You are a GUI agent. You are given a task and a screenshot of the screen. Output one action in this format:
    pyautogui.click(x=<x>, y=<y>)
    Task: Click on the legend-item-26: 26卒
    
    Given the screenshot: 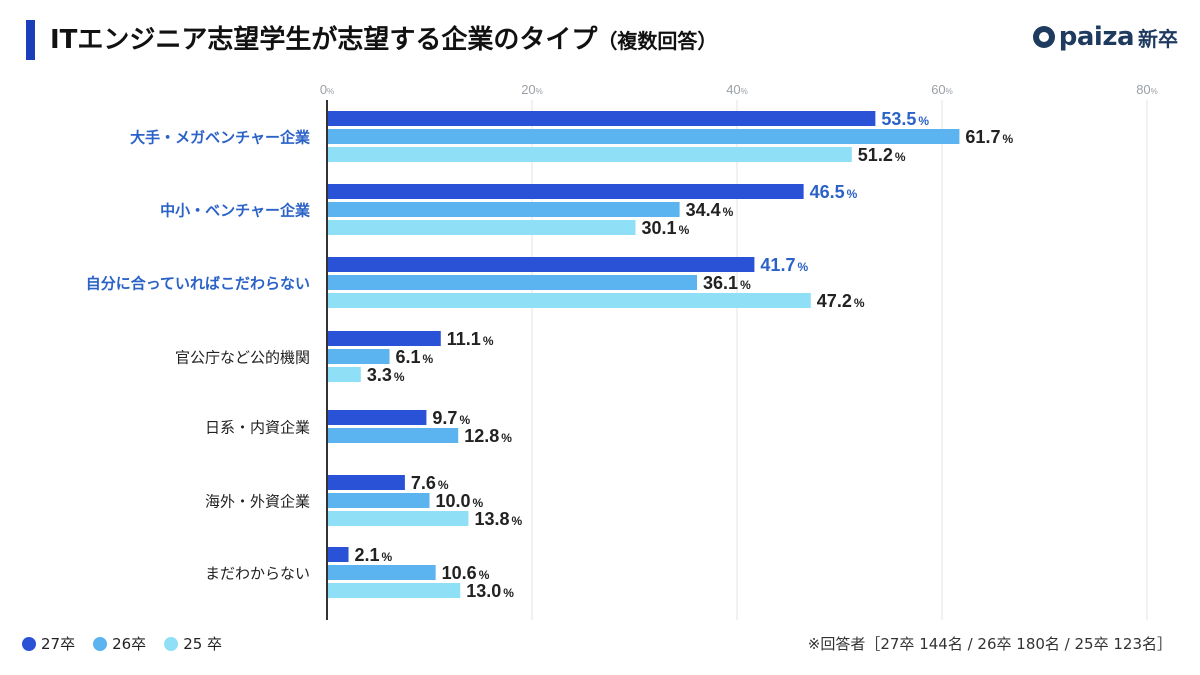 What is the action you would take?
    pyautogui.click(x=119, y=643)
    